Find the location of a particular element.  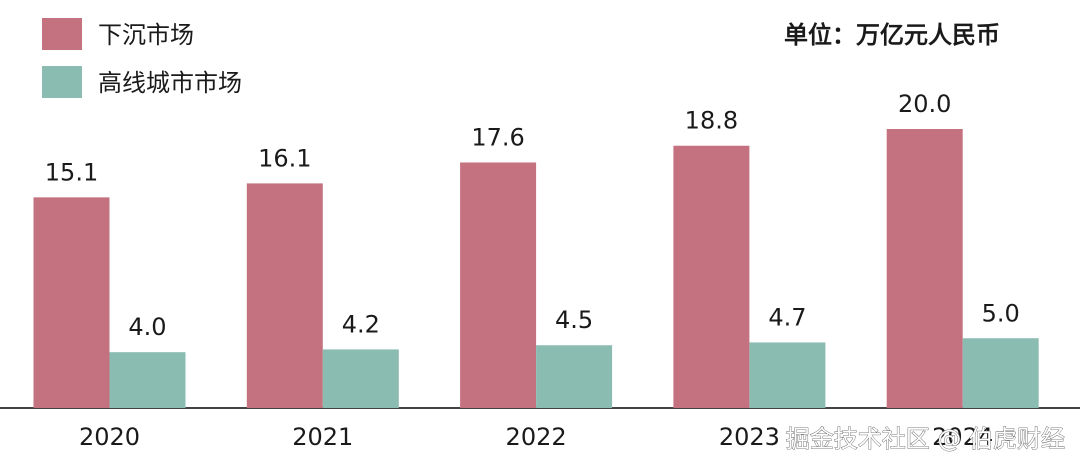

legend-label: 下沉市场 is located at coordinates (146, 35).